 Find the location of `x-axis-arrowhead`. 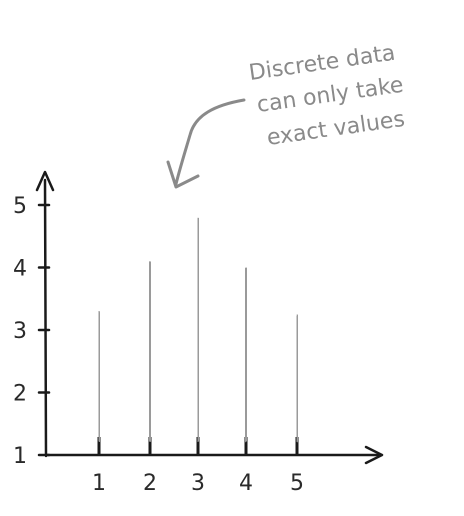

x-axis-arrowhead is located at coordinates (374, 455).